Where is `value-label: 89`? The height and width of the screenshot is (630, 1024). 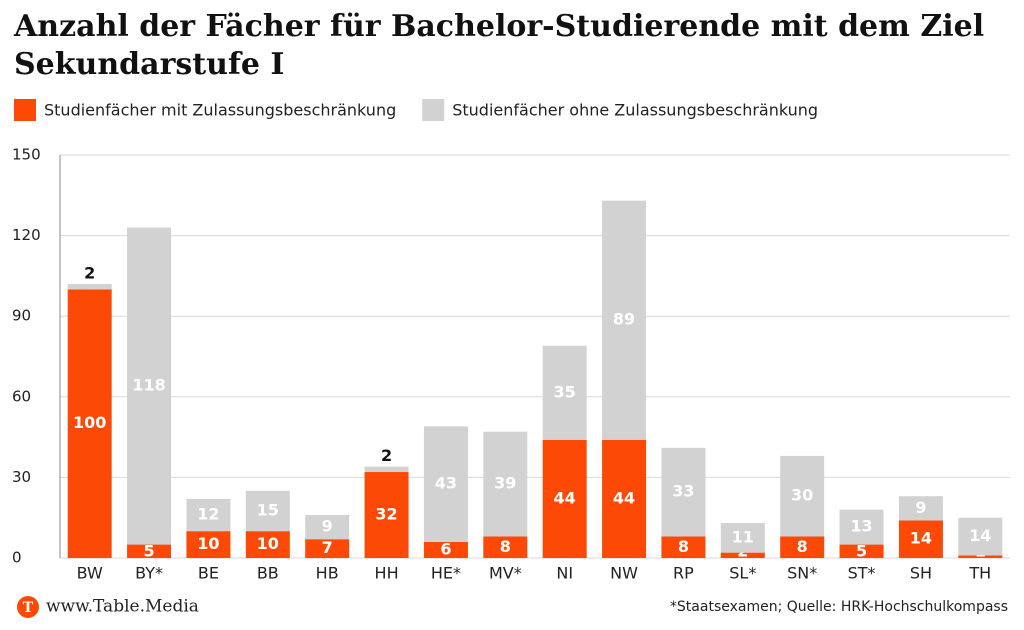
value-label: 89 is located at coordinates (624, 319).